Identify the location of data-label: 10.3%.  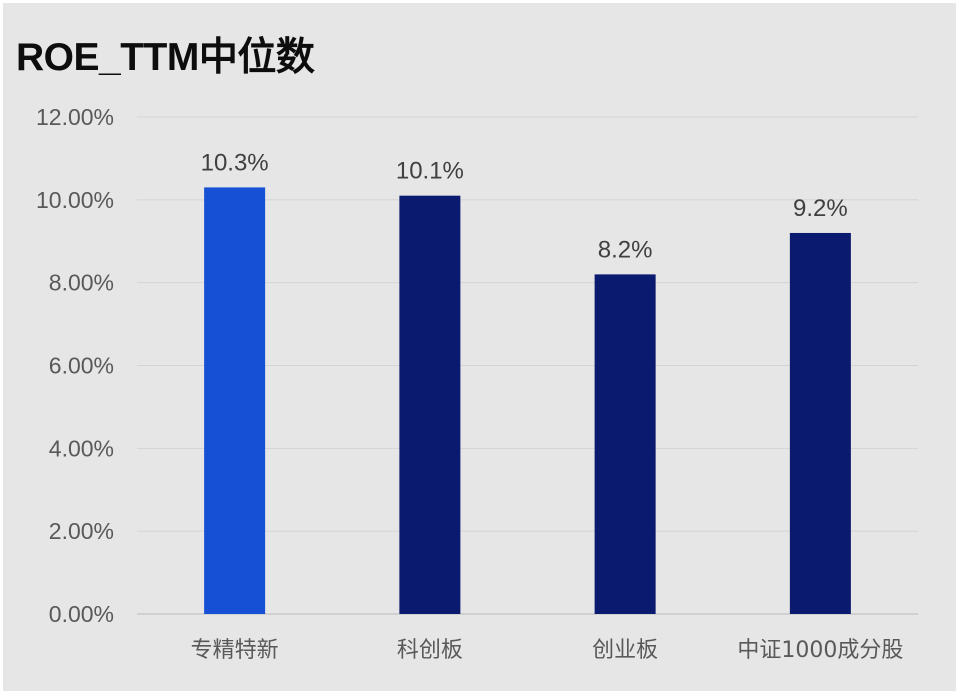
(235, 162).